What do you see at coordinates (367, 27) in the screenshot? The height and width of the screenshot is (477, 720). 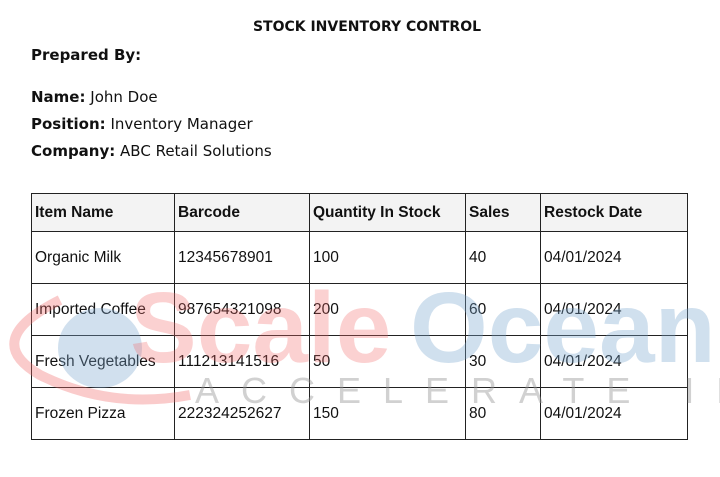 I see `document-title: STOCK INVENTORY CONTROL` at bounding box center [367, 27].